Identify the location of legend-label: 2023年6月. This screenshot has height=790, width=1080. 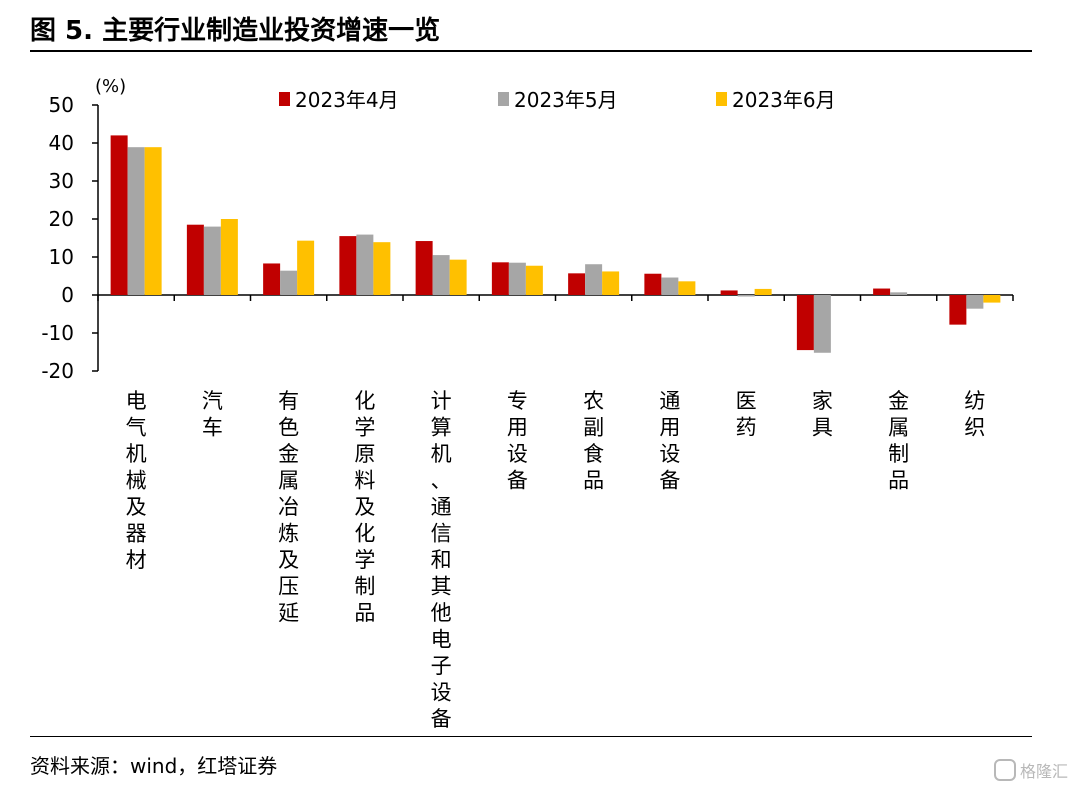
(784, 100).